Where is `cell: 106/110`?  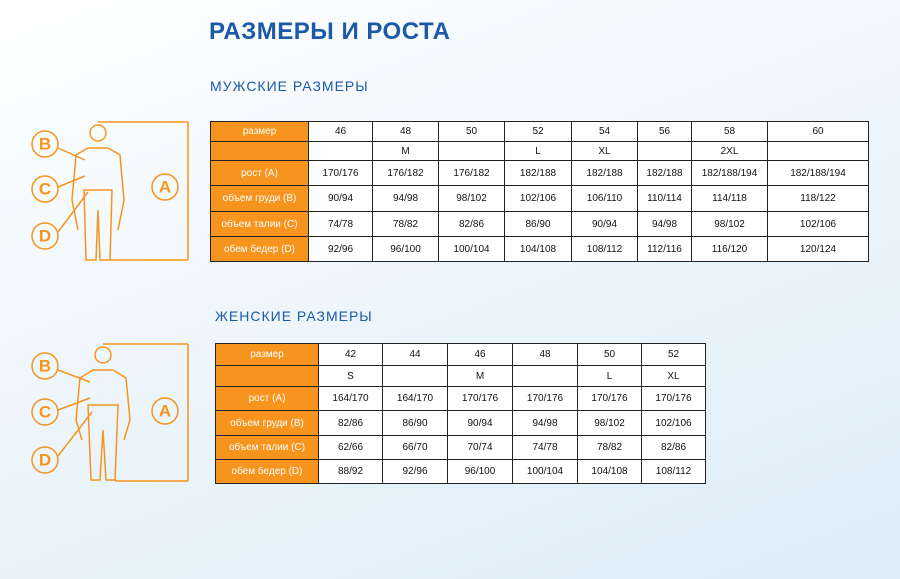 cell: 106/110 is located at coordinates (604, 198).